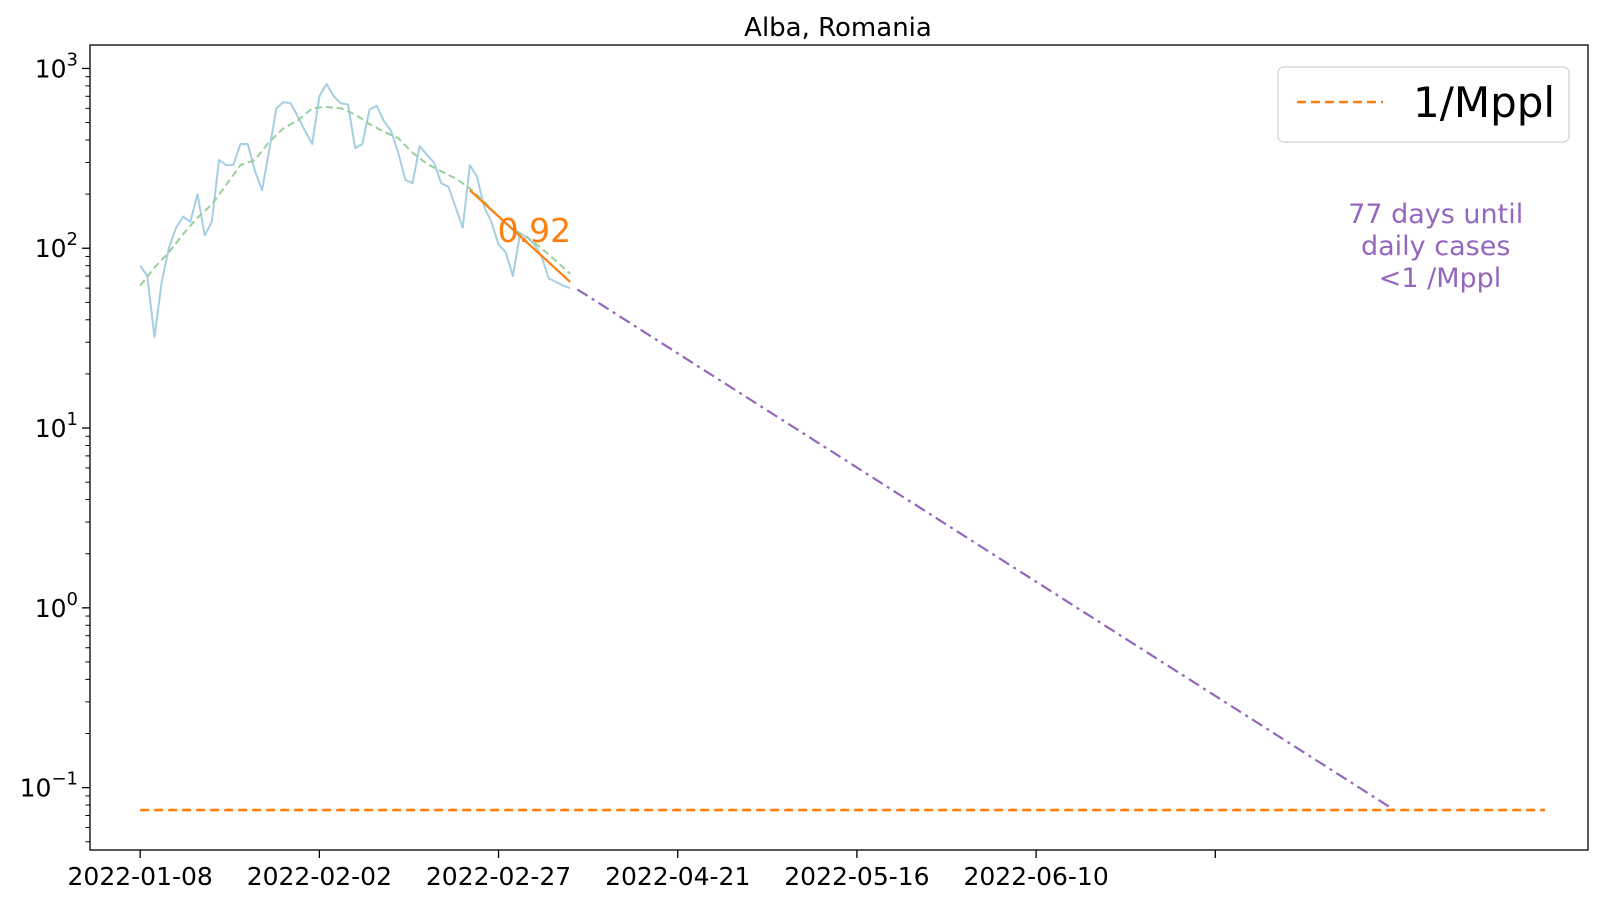 The height and width of the screenshot is (900, 1600). Describe the element at coordinates (49, 786) in the screenshot. I see `y-tick-label: 10⁻¹` at that location.